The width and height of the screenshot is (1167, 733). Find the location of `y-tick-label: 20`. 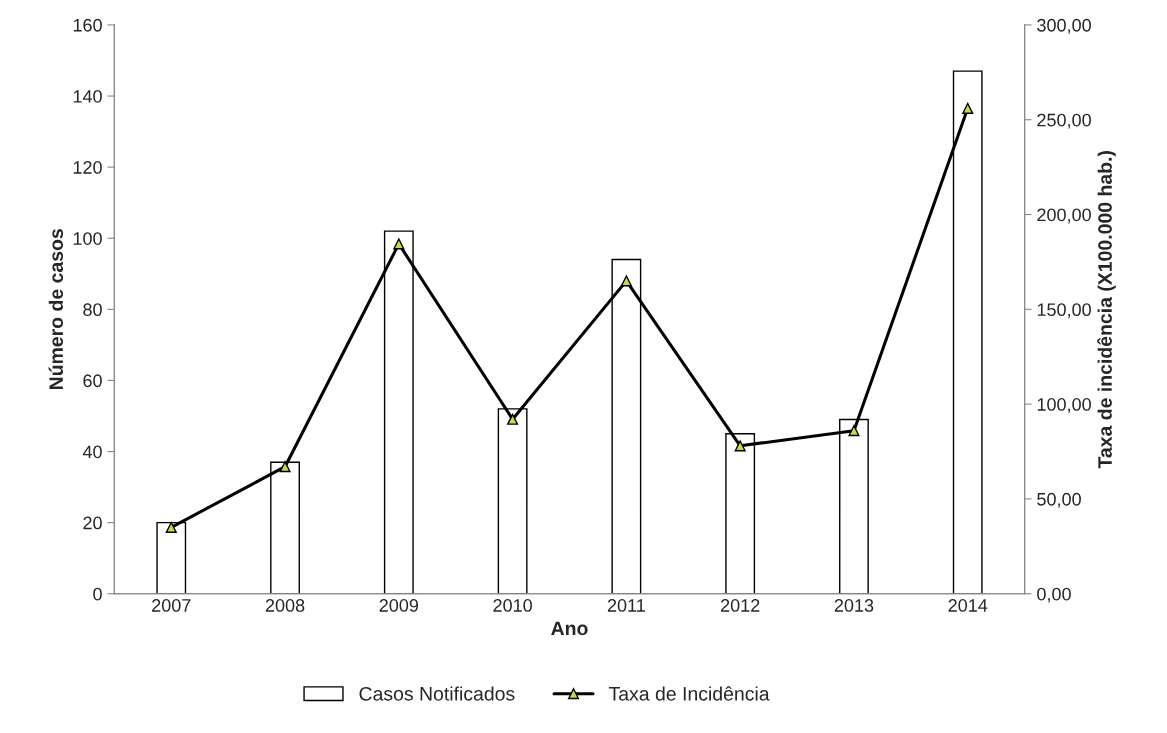

y-tick-label: 20 is located at coordinates (92, 523).